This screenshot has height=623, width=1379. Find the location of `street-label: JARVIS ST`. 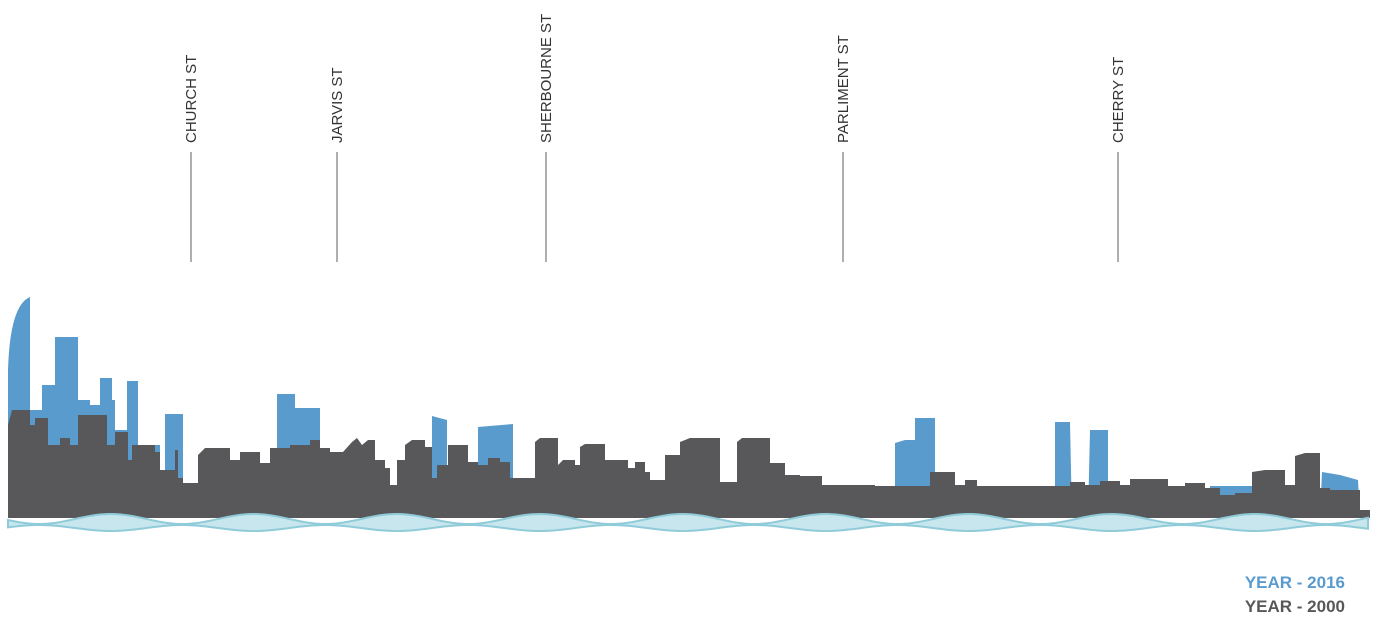

street-label: JARVIS ST is located at coordinates (337, 105).